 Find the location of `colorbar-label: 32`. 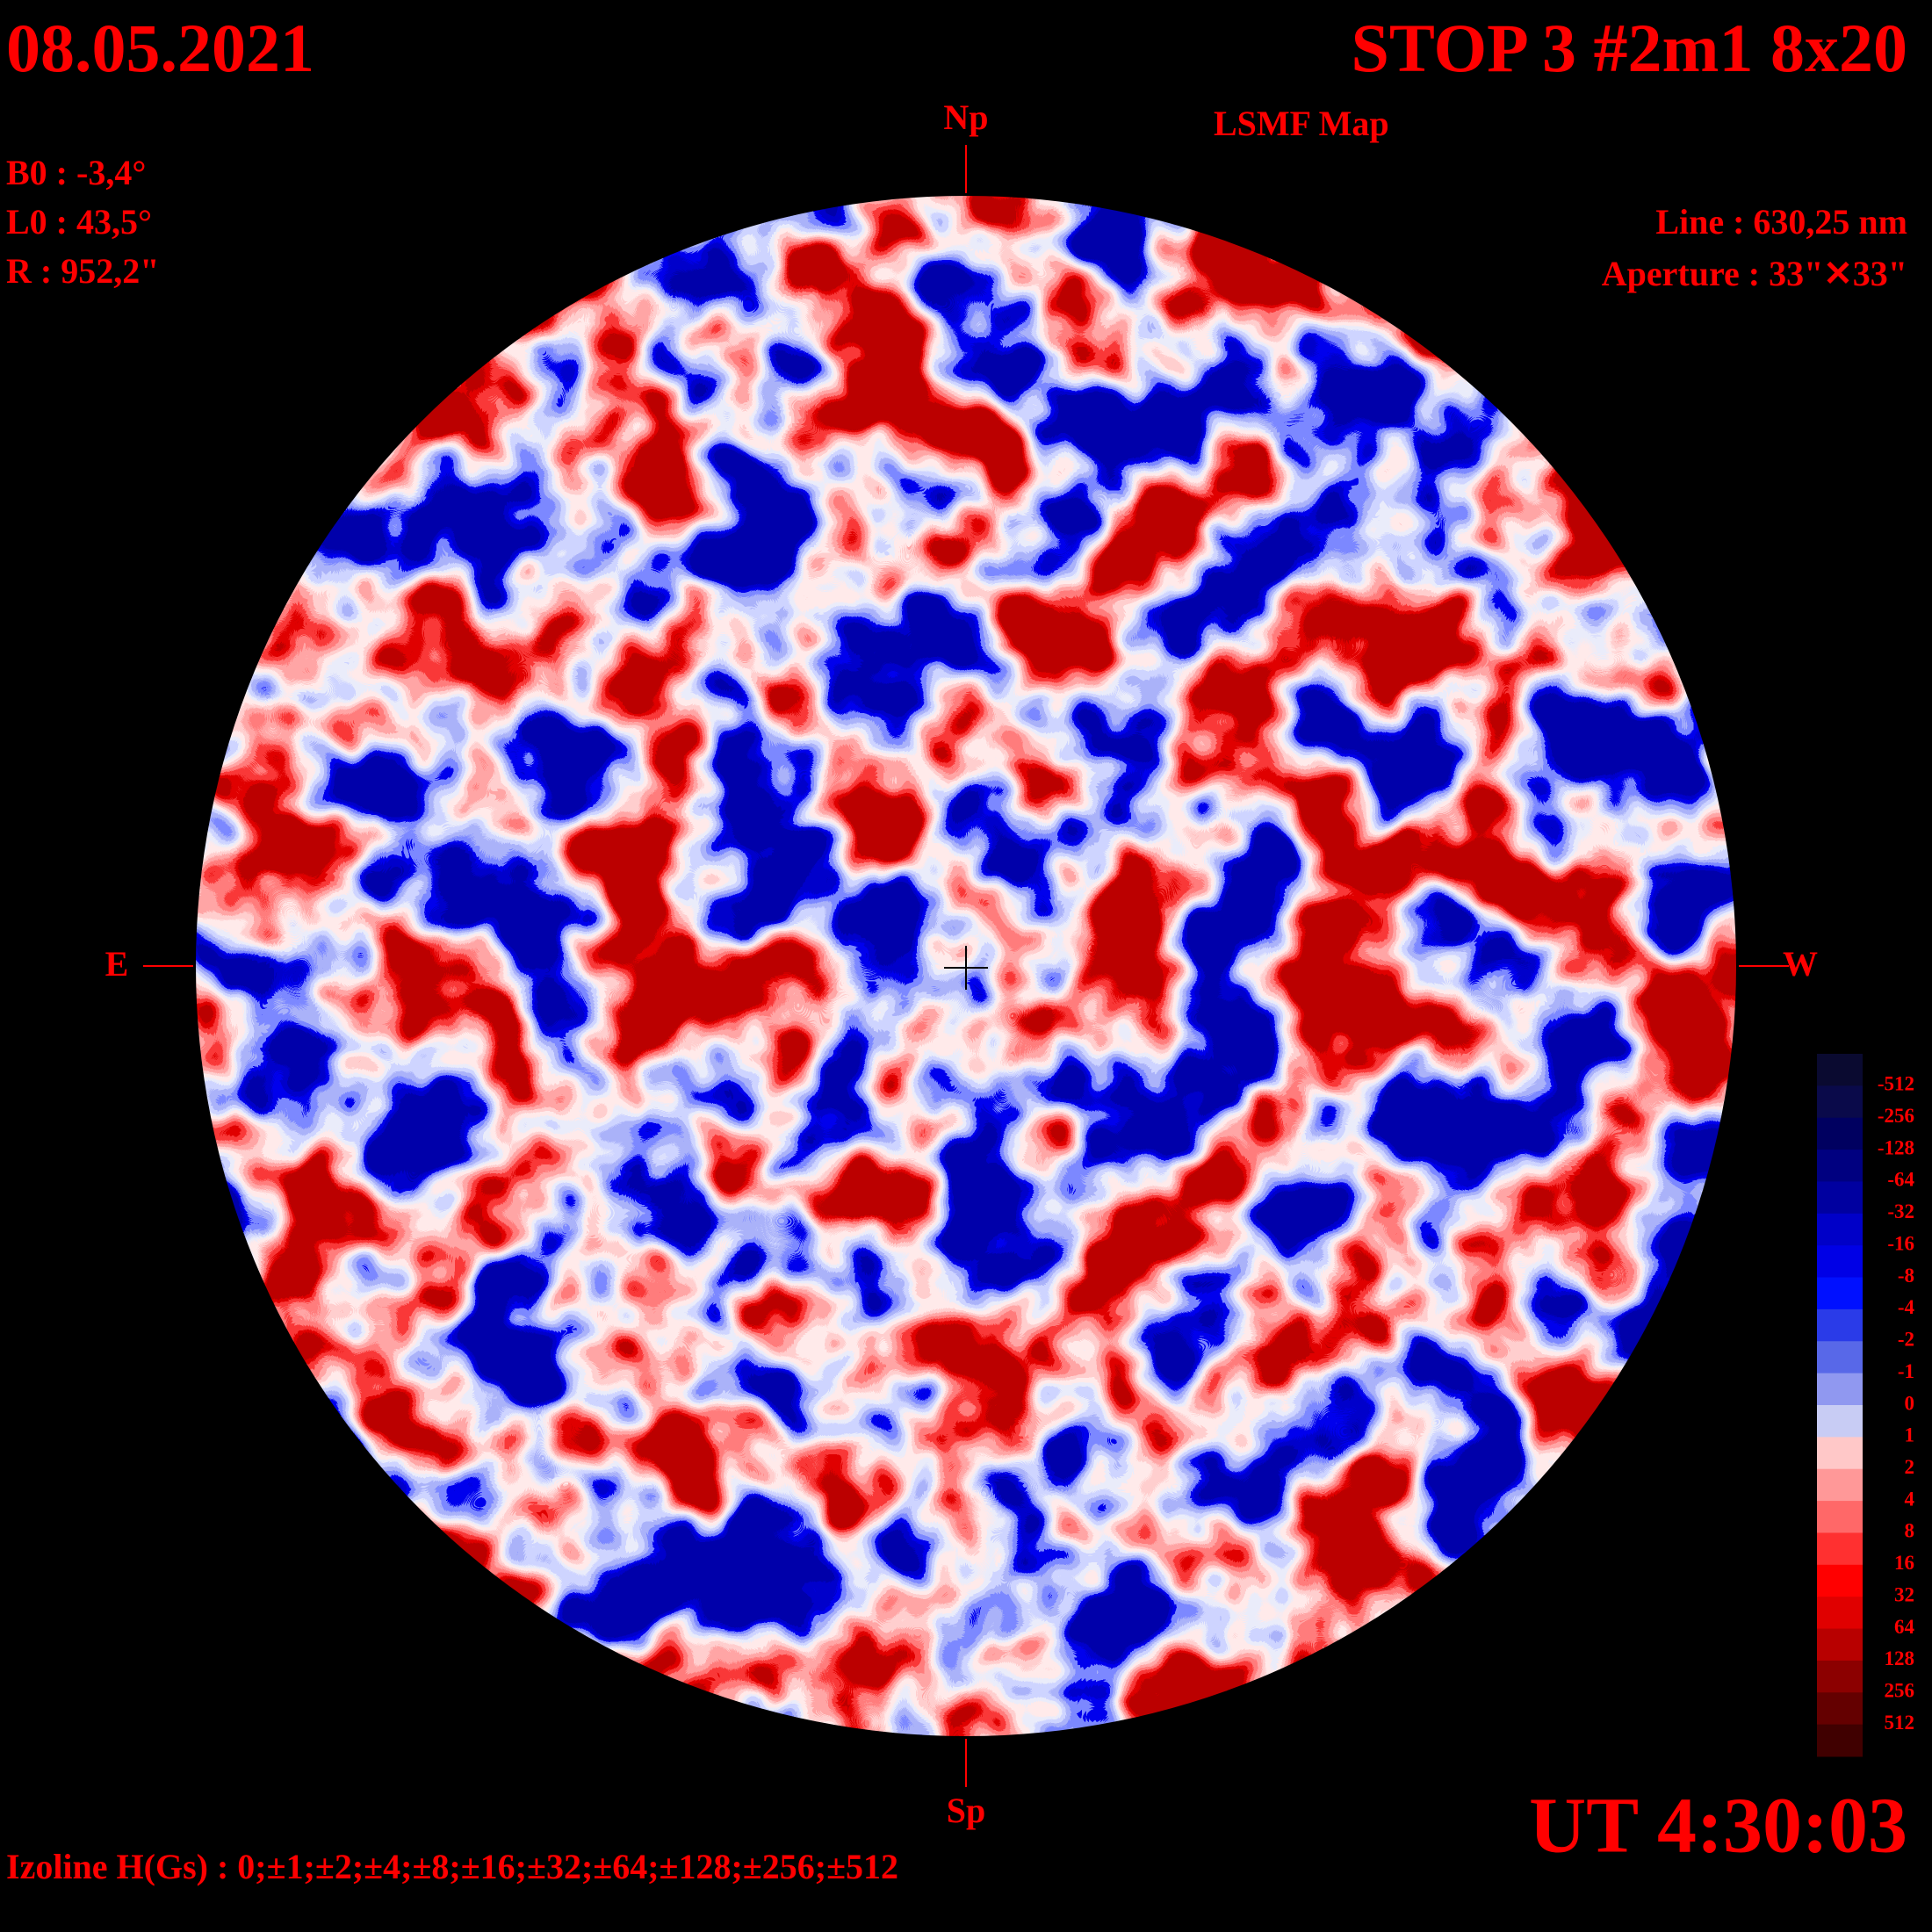

colorbar-label: 32 is located at coordinates (1904, 1594).